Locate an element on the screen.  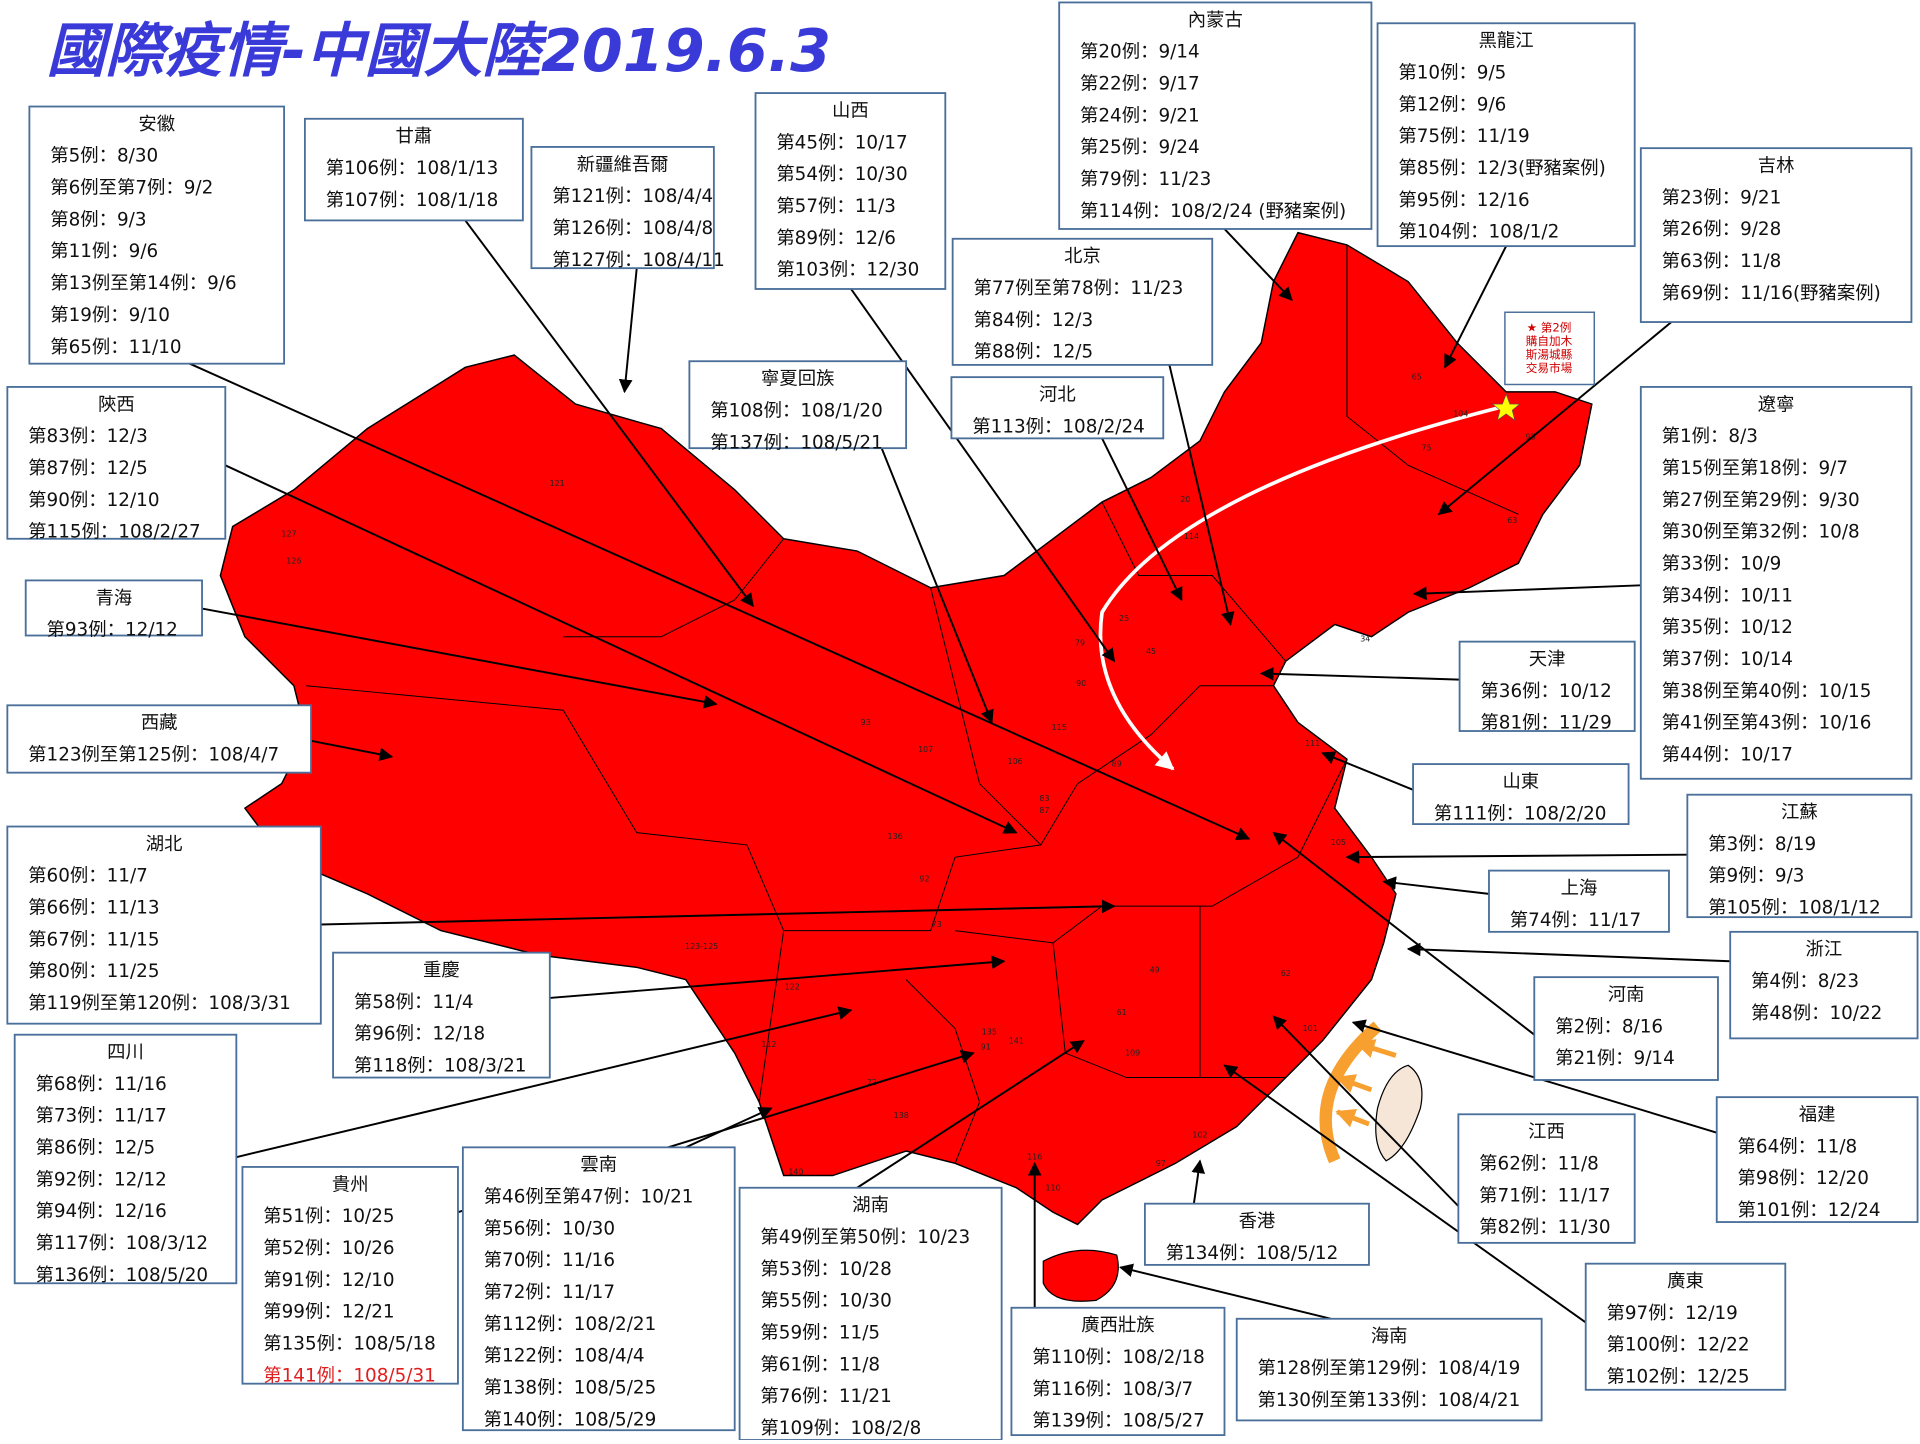
hainan is located at coordinates (1080, 1275).